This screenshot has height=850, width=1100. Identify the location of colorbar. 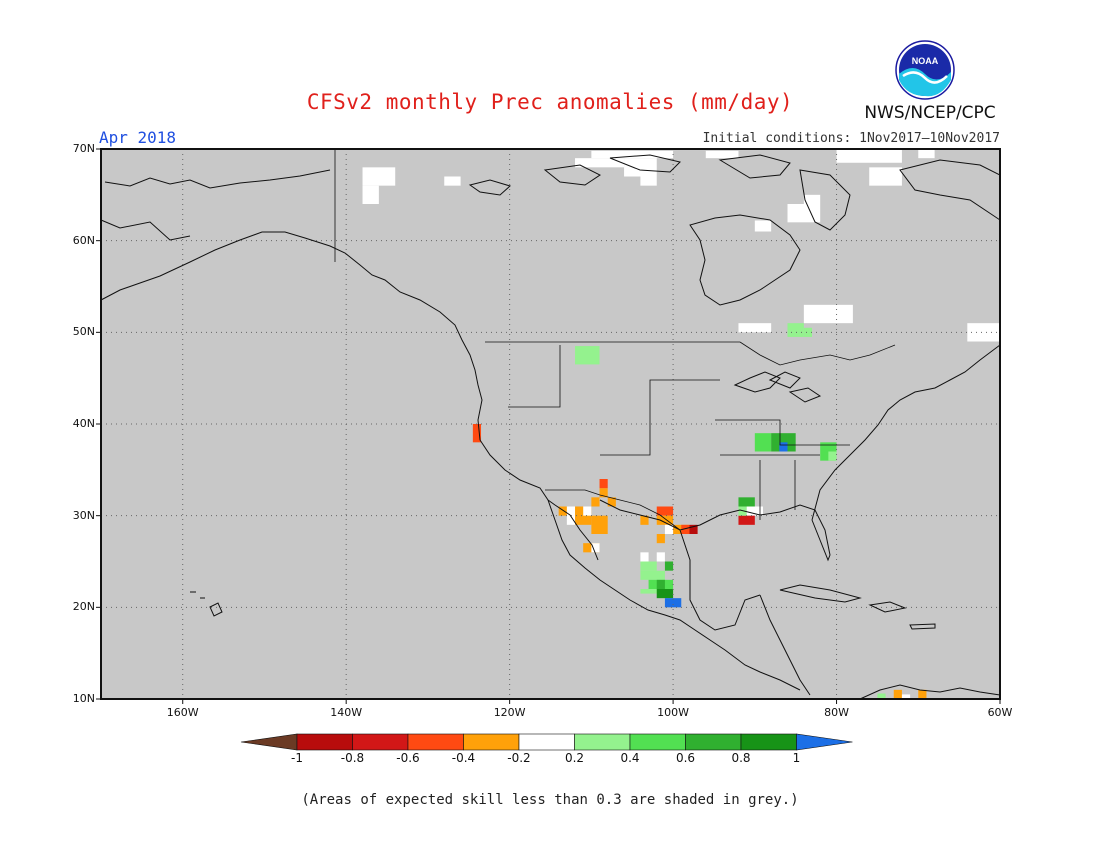
(546, 742).